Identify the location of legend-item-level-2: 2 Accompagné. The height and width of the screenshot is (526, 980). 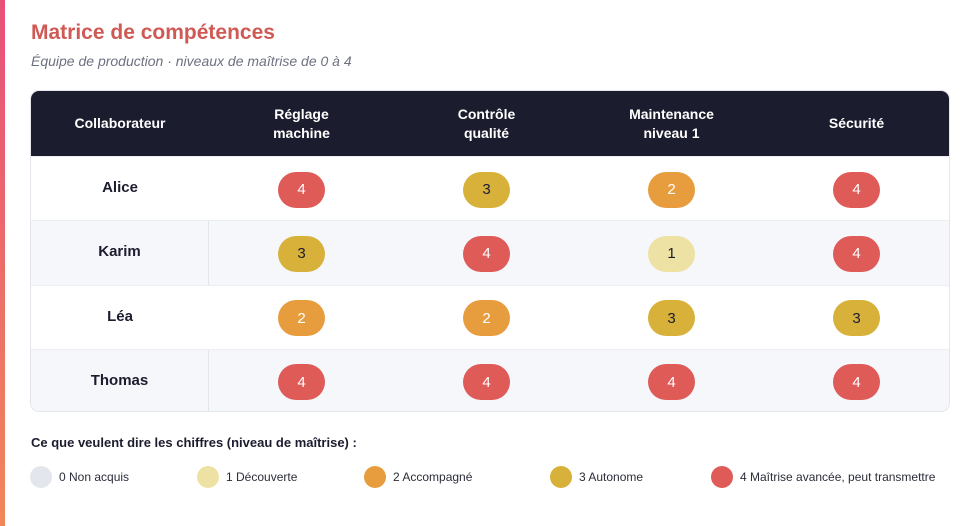
(418, 477).